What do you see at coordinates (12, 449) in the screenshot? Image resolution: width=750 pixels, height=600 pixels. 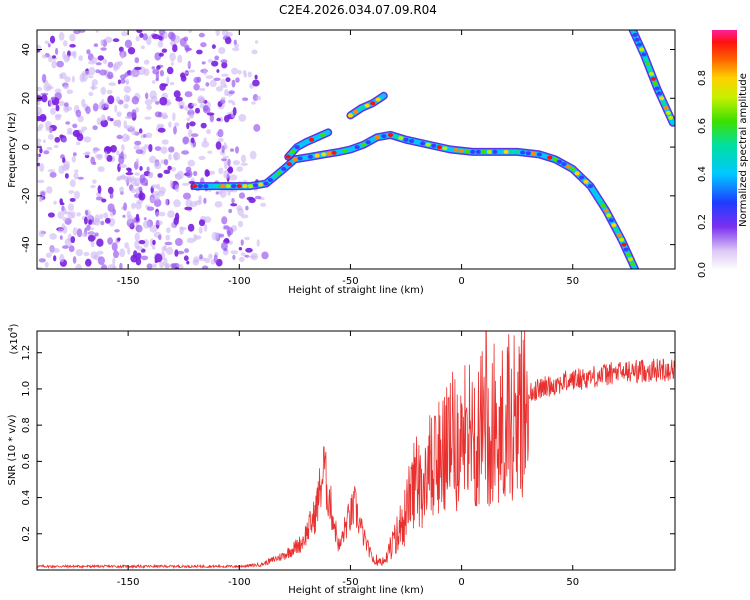 I see `snr-y-label: SNR (10 * v/v)` at bounding box center [12, 449].